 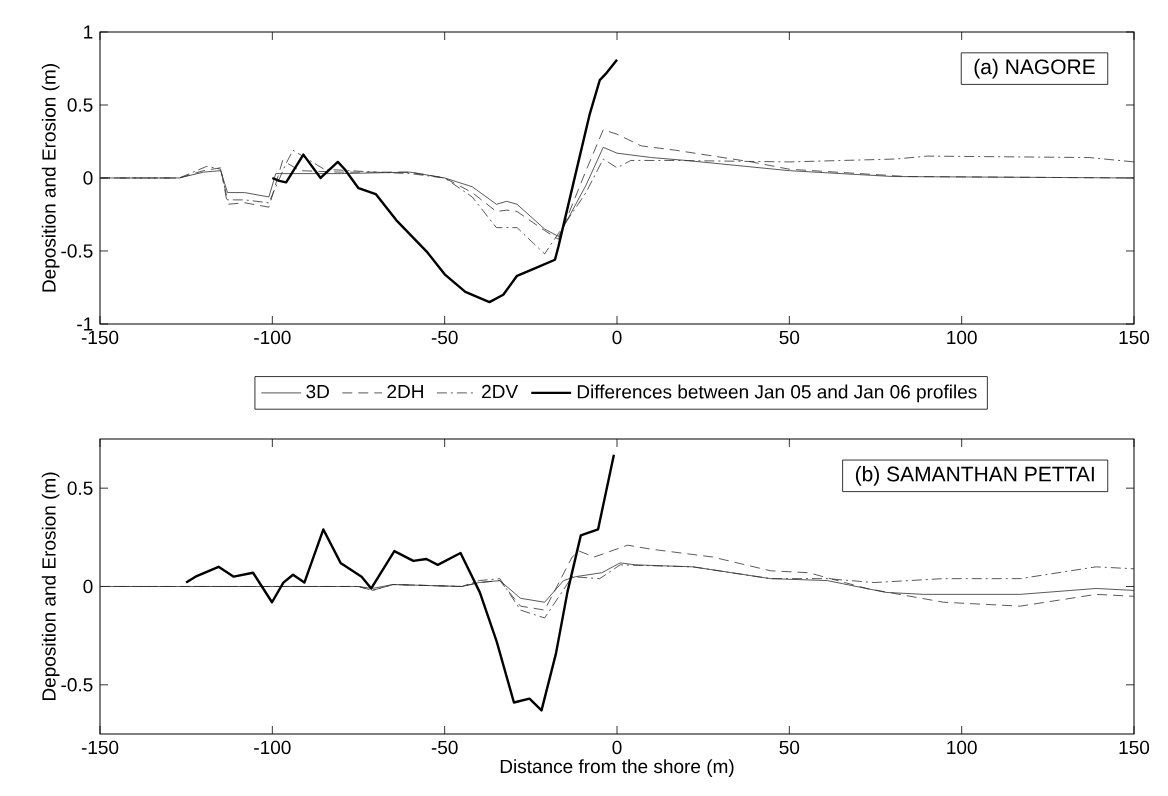 What do you see at coordinates (617, 768) in the screenshot?
I see `x-axis-title: Distance from the shore (m)` at bounding box center [617, 768].